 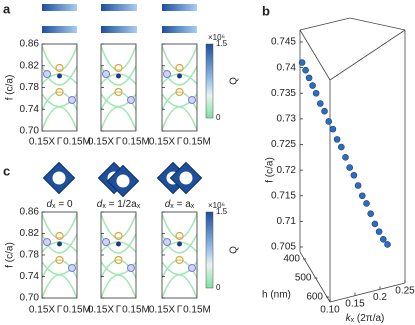 I want to click on x-tick-label: 0.15, so click(x=355, y=303).